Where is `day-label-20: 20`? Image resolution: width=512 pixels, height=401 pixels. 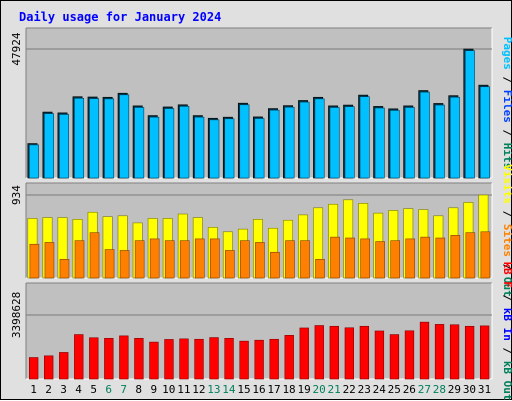 day-label-20: 20 is located at coordinates (319, 389).